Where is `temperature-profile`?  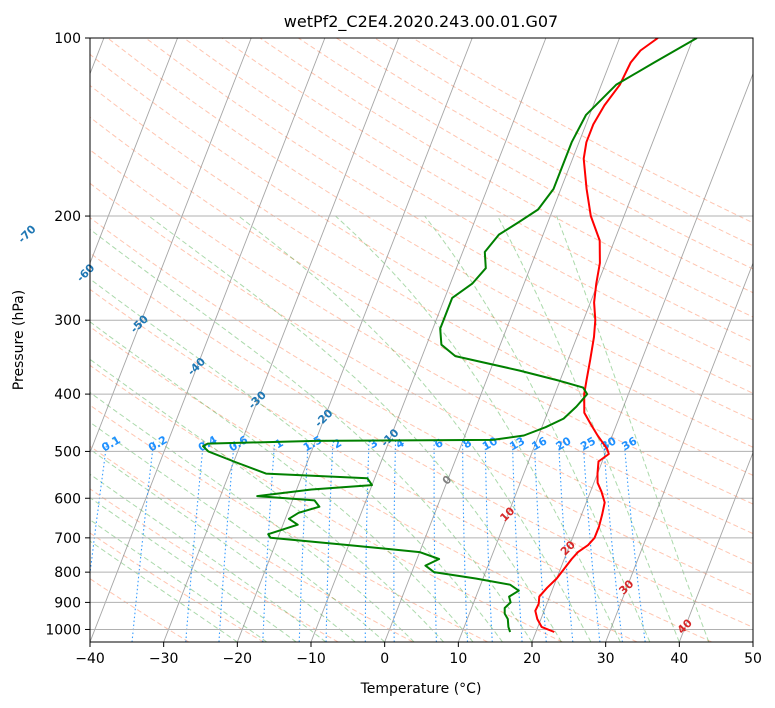 temperature-profile is located at coordinates (596, 335).